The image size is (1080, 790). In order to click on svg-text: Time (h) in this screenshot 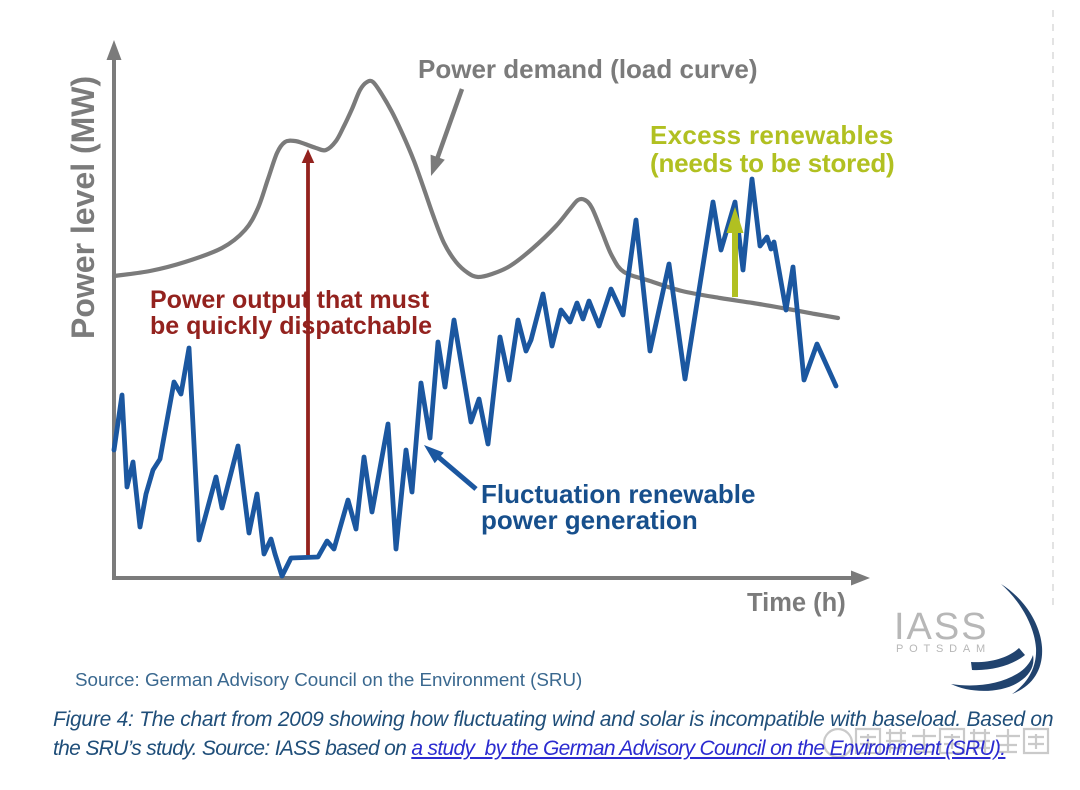, I will do `click(796, 603)`.